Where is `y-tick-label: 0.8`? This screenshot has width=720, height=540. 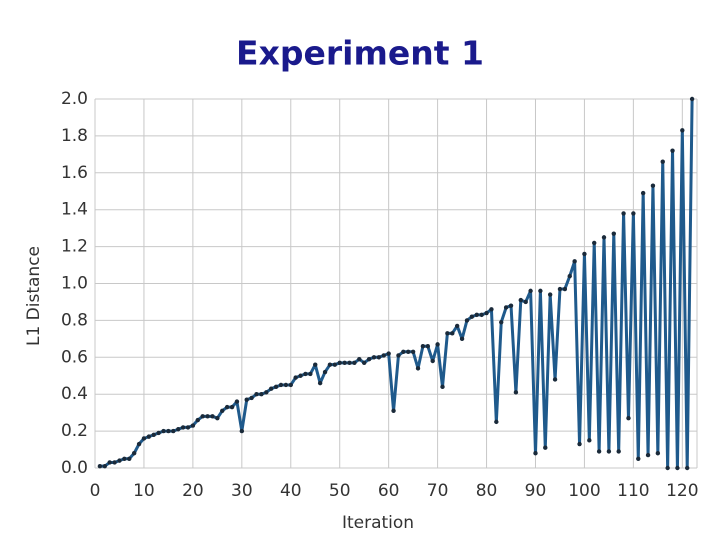 y-tick-label: 0.8 is located at coordinates (74, 320).